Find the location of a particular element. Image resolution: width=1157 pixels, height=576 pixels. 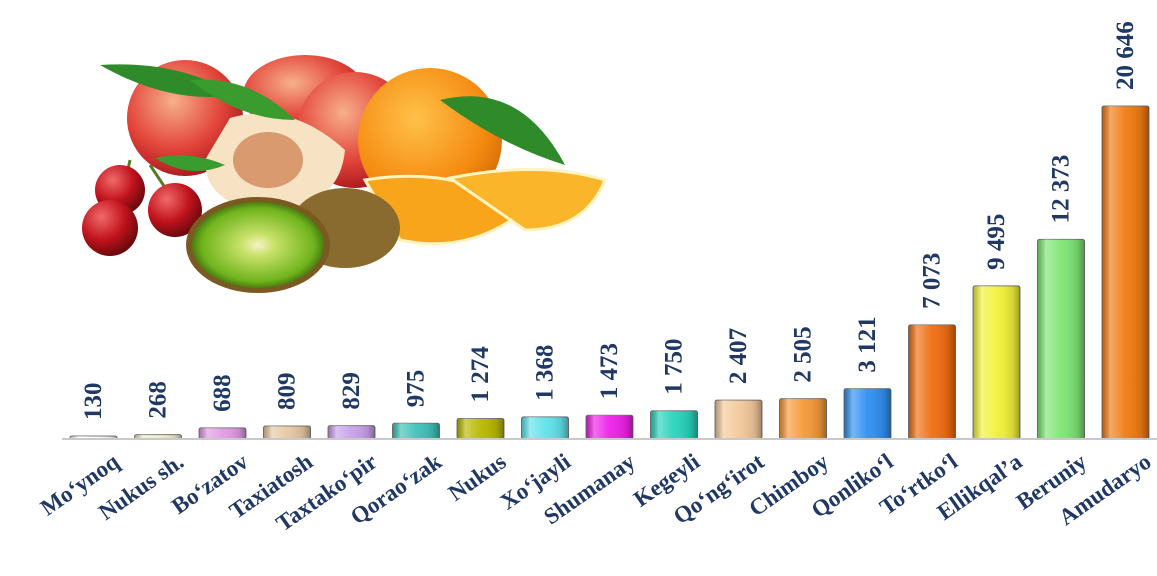

value-label-3: 809 is located at coordinates (287, 391).